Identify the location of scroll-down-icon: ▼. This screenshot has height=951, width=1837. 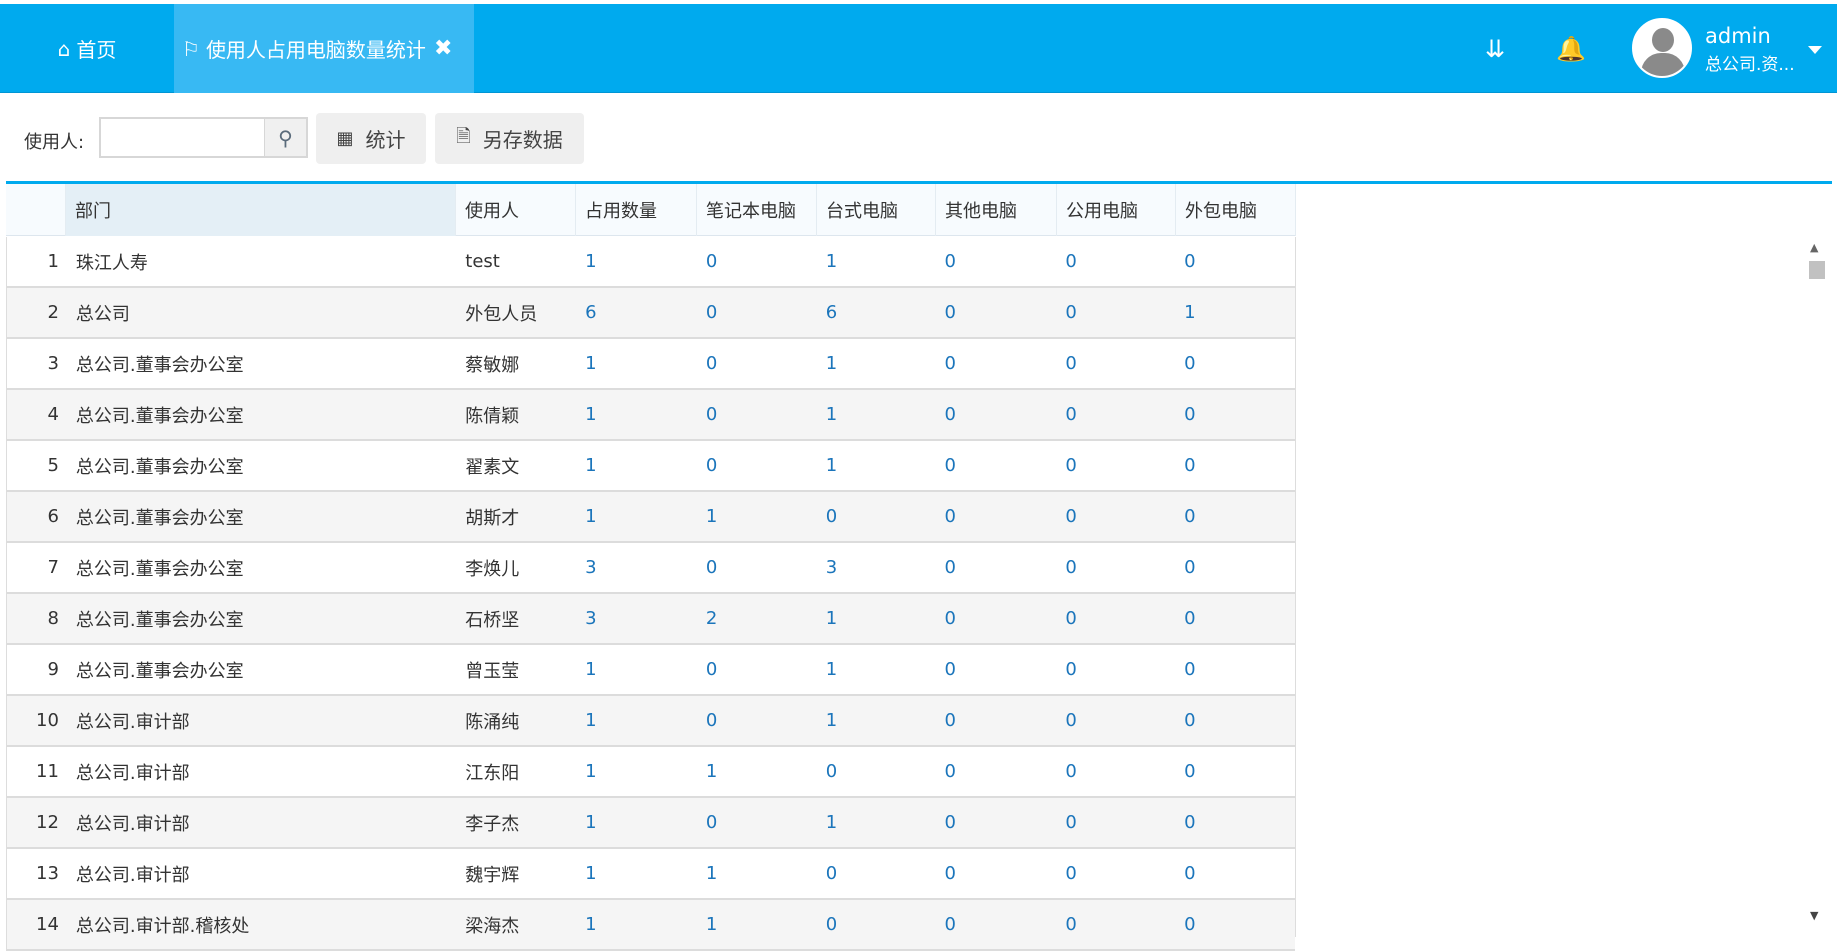
(1814, 915).